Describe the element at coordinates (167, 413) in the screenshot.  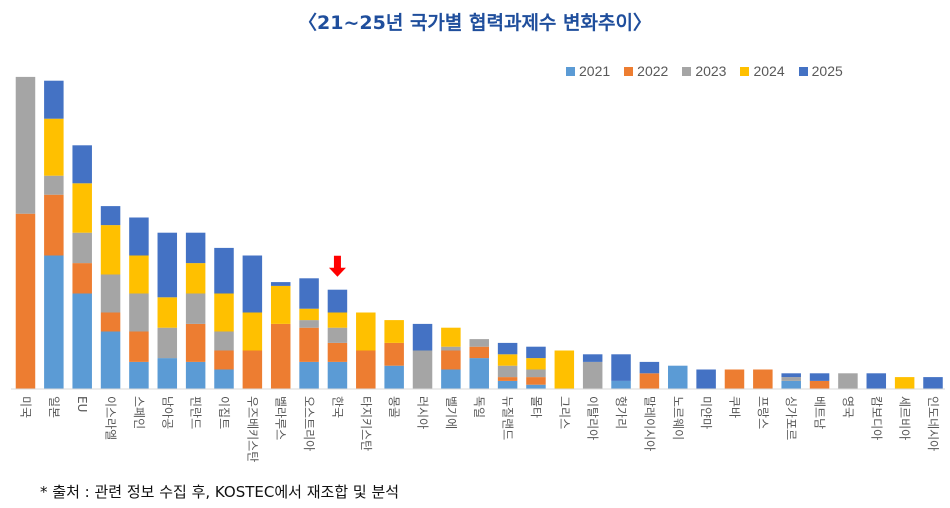
I see `x-tick-label: 남아공` at that location.